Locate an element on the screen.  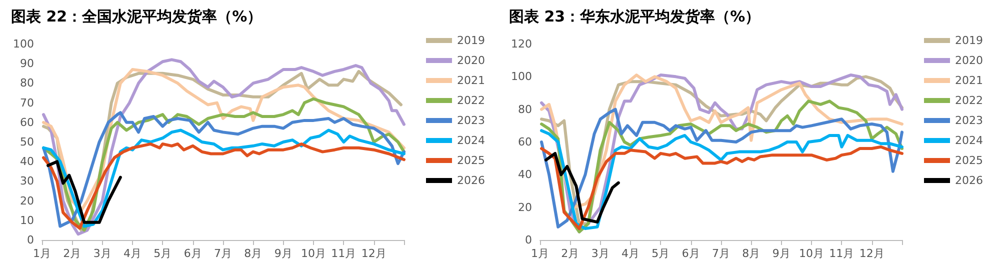
y-tick-label: 70 is located at coordinates (27, 103).